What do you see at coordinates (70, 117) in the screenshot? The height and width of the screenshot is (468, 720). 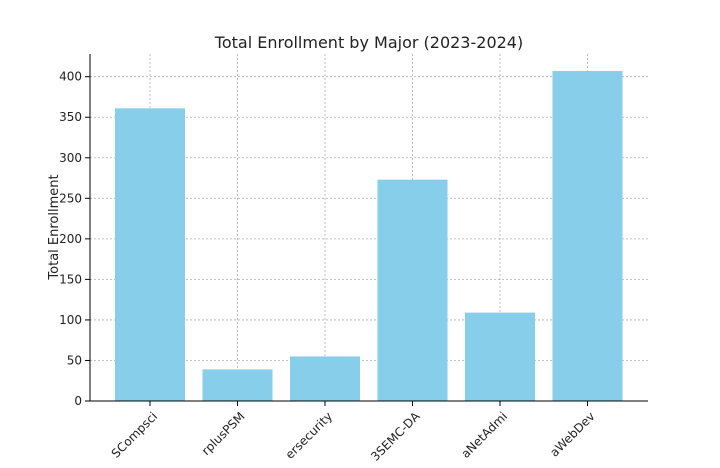 I see `y-tick-label: 350` at bounding box center [70, 117].